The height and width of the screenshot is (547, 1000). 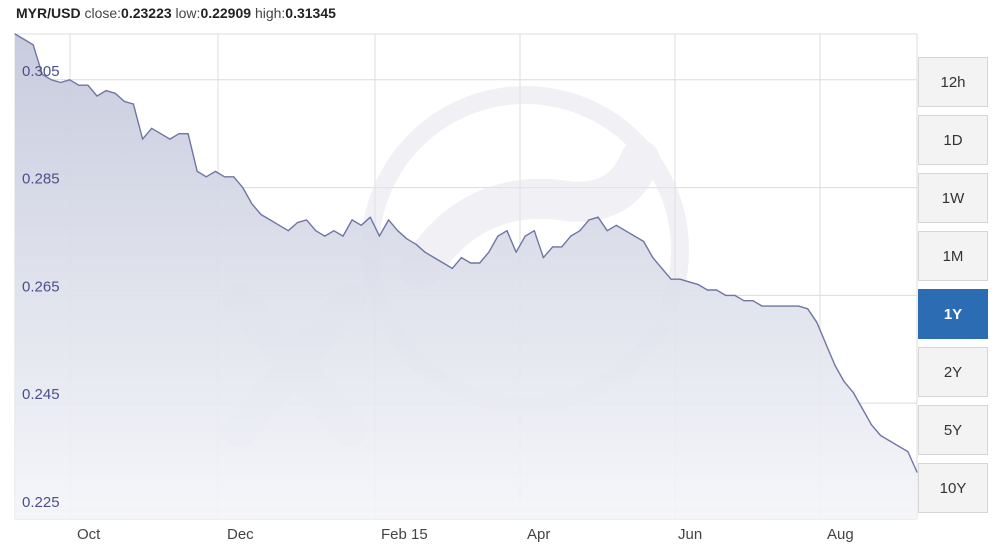 I want to click on range-button-1m: 1M, so click(x=953, y=256).